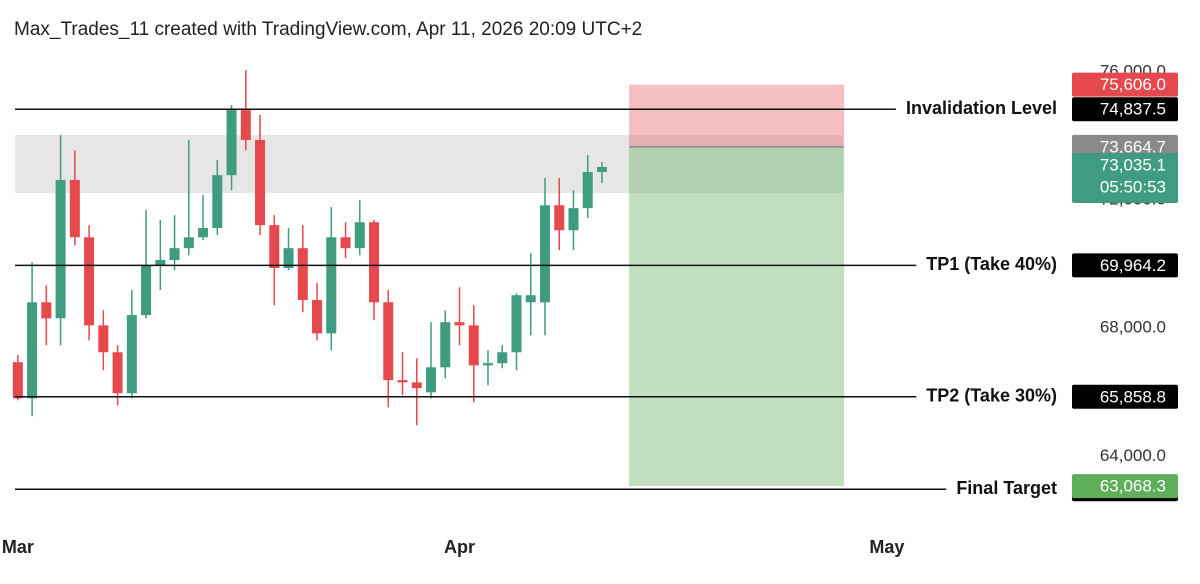 Image resolution: width=1200 pixels, height=584 pixels. What do you see at coordinates (429, 164) in the screenshot?
I see `zone` at bounding box center [429, 164].